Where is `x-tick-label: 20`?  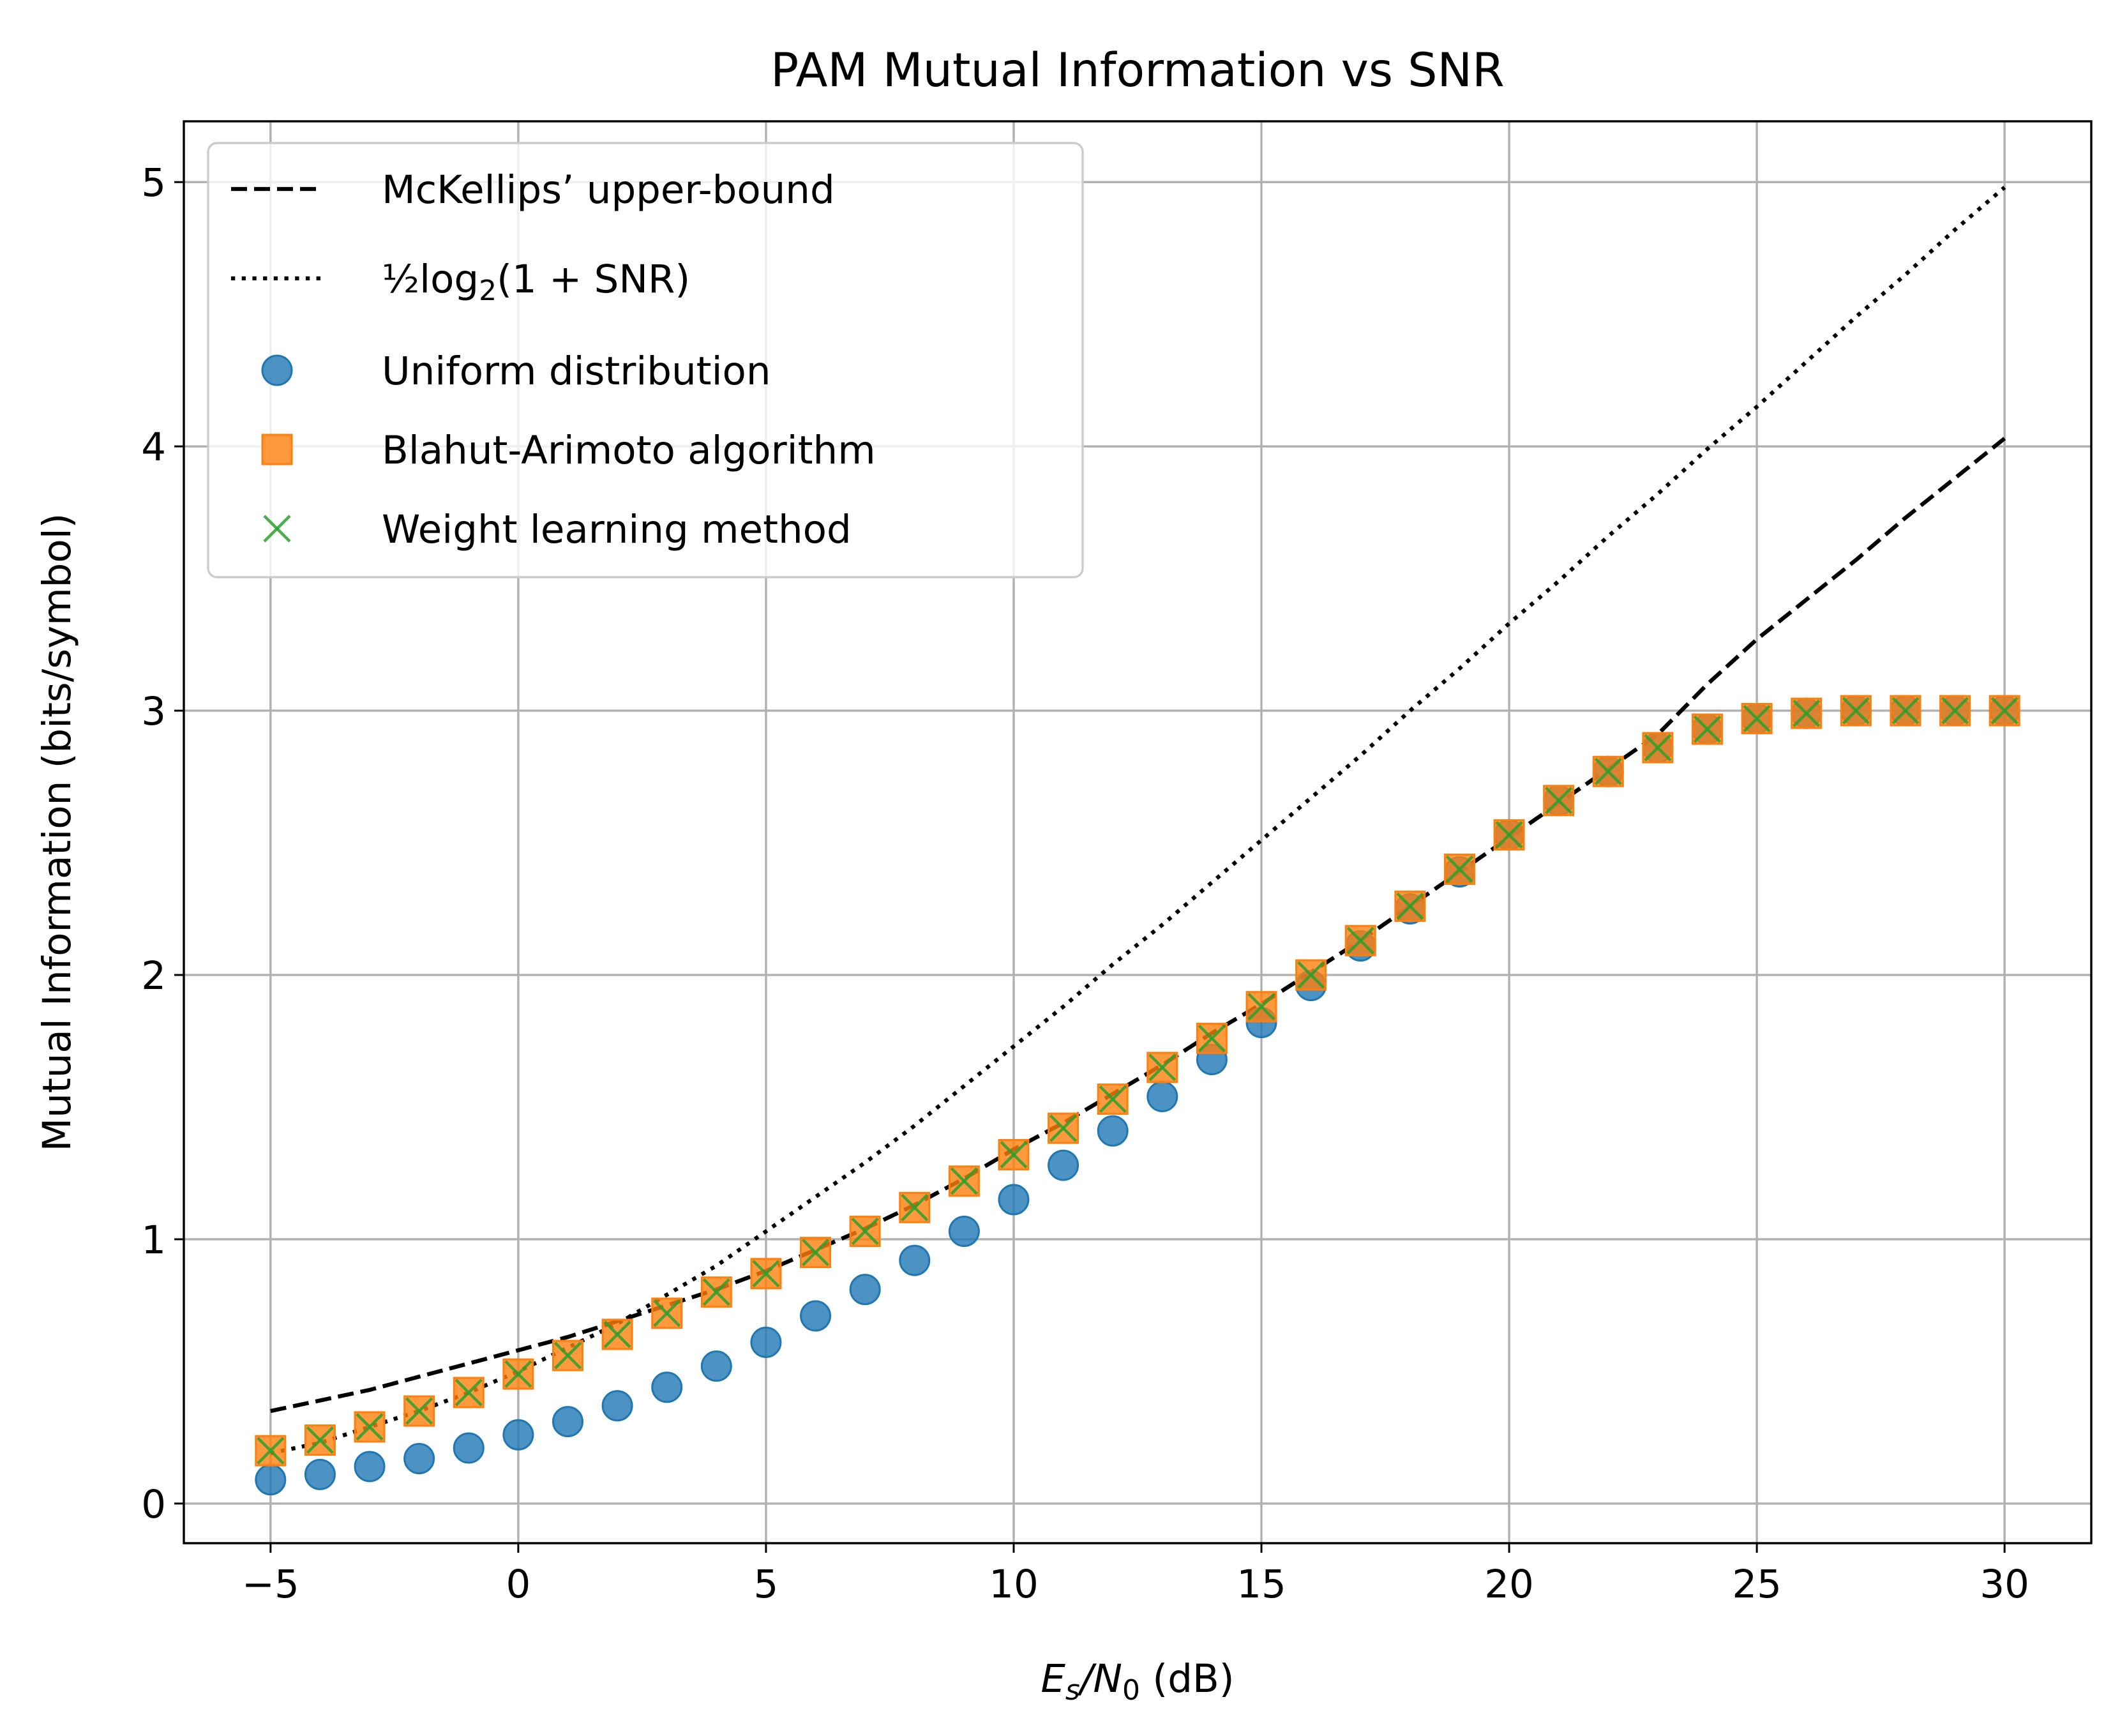 x-tick-label: 20 is located at coordinates (1509, 1584).